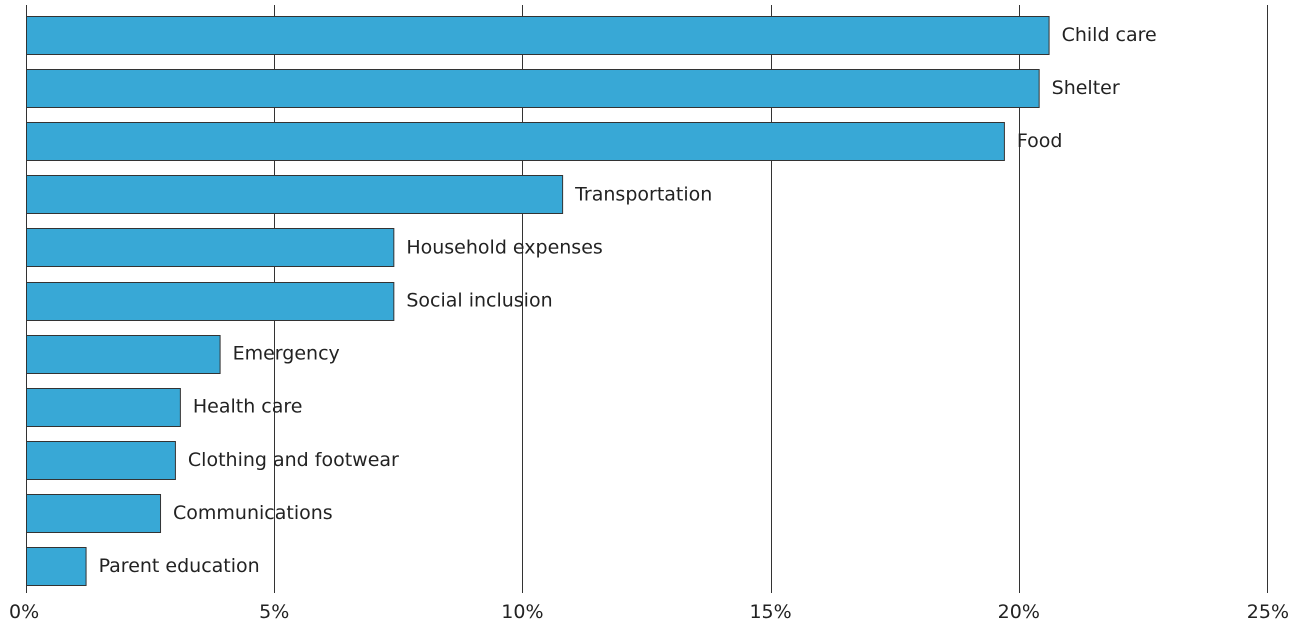  Describe the element at coordinates (1268, 612) in the screenshot. I see `x-tick-label: 25%` at that location.